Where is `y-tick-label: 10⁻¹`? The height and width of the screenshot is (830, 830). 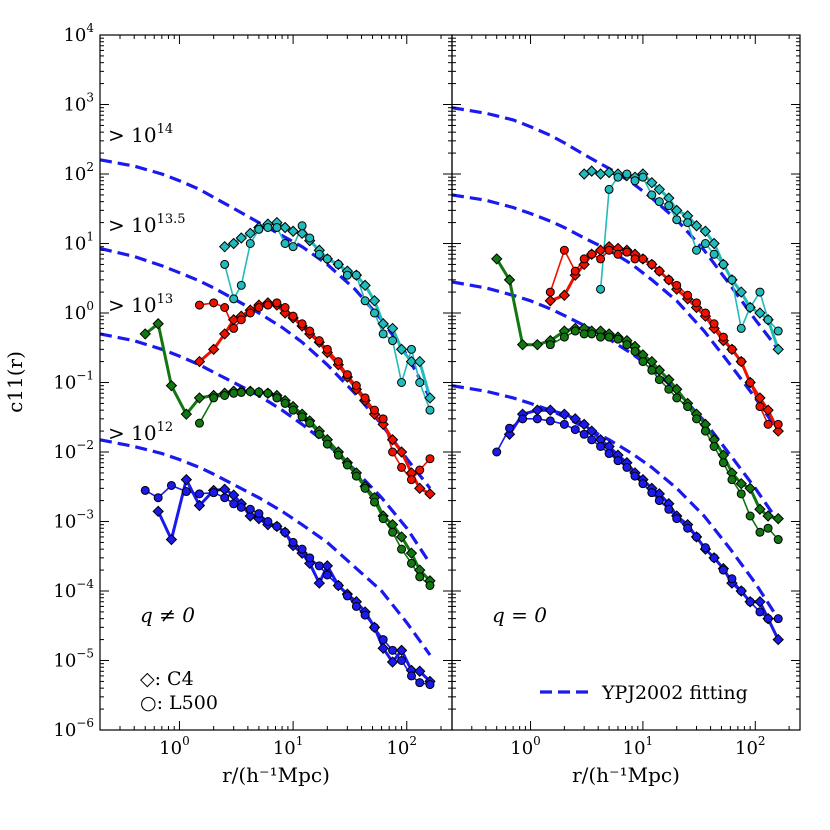
y-tick-label: 10⁻¹ is located at coordinates (73, 381).